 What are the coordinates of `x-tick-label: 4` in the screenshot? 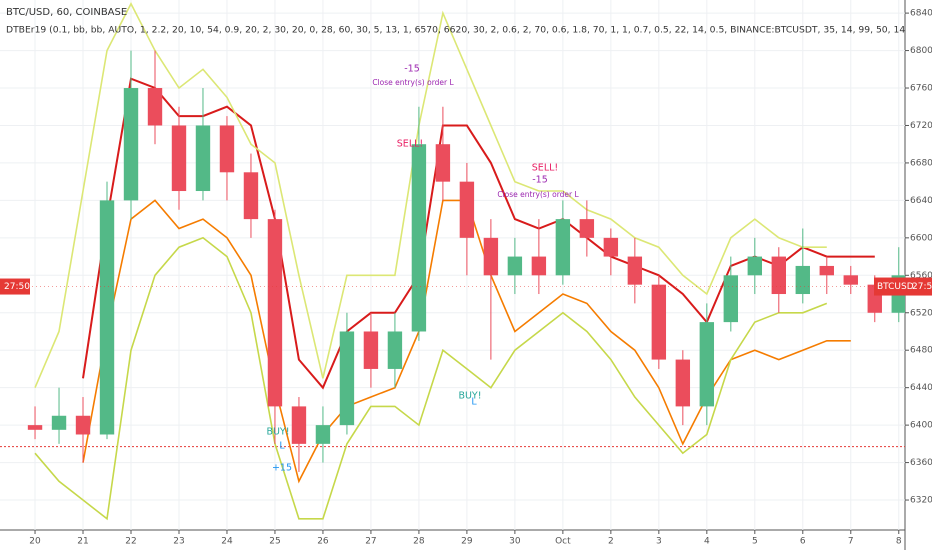 It's located at (707, 542).